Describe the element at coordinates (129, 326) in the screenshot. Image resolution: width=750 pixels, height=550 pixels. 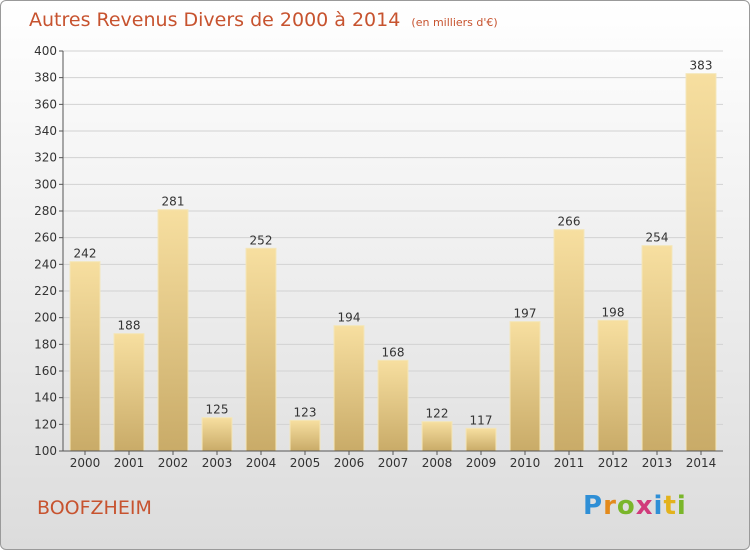
I see `bar-value-label: 188` at that location.